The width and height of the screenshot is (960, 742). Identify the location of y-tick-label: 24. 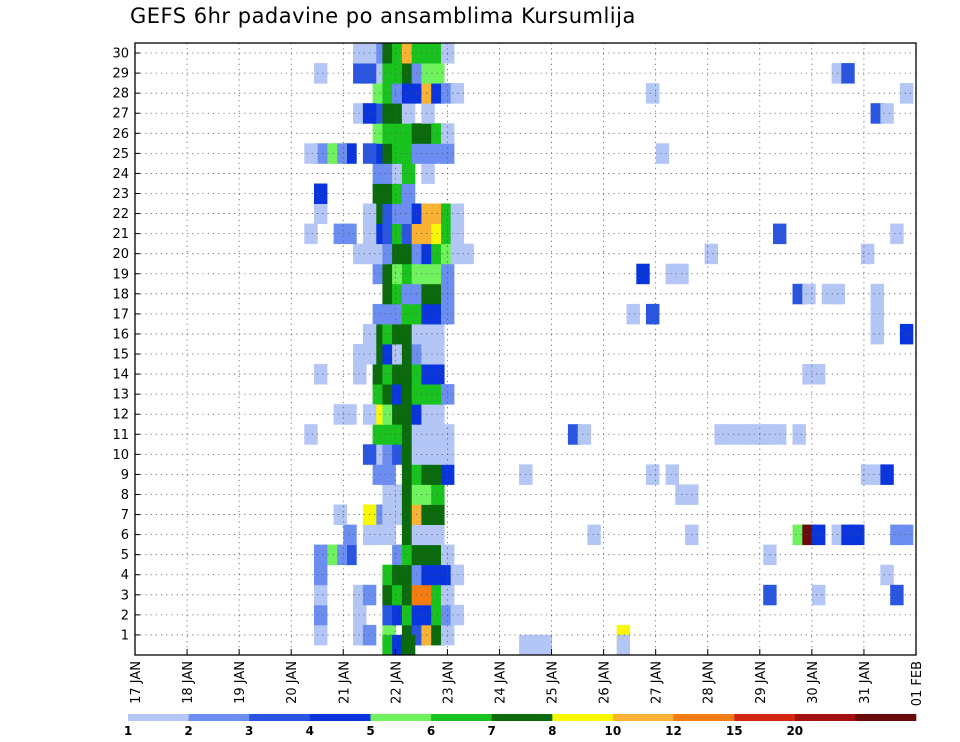
(120, 174).